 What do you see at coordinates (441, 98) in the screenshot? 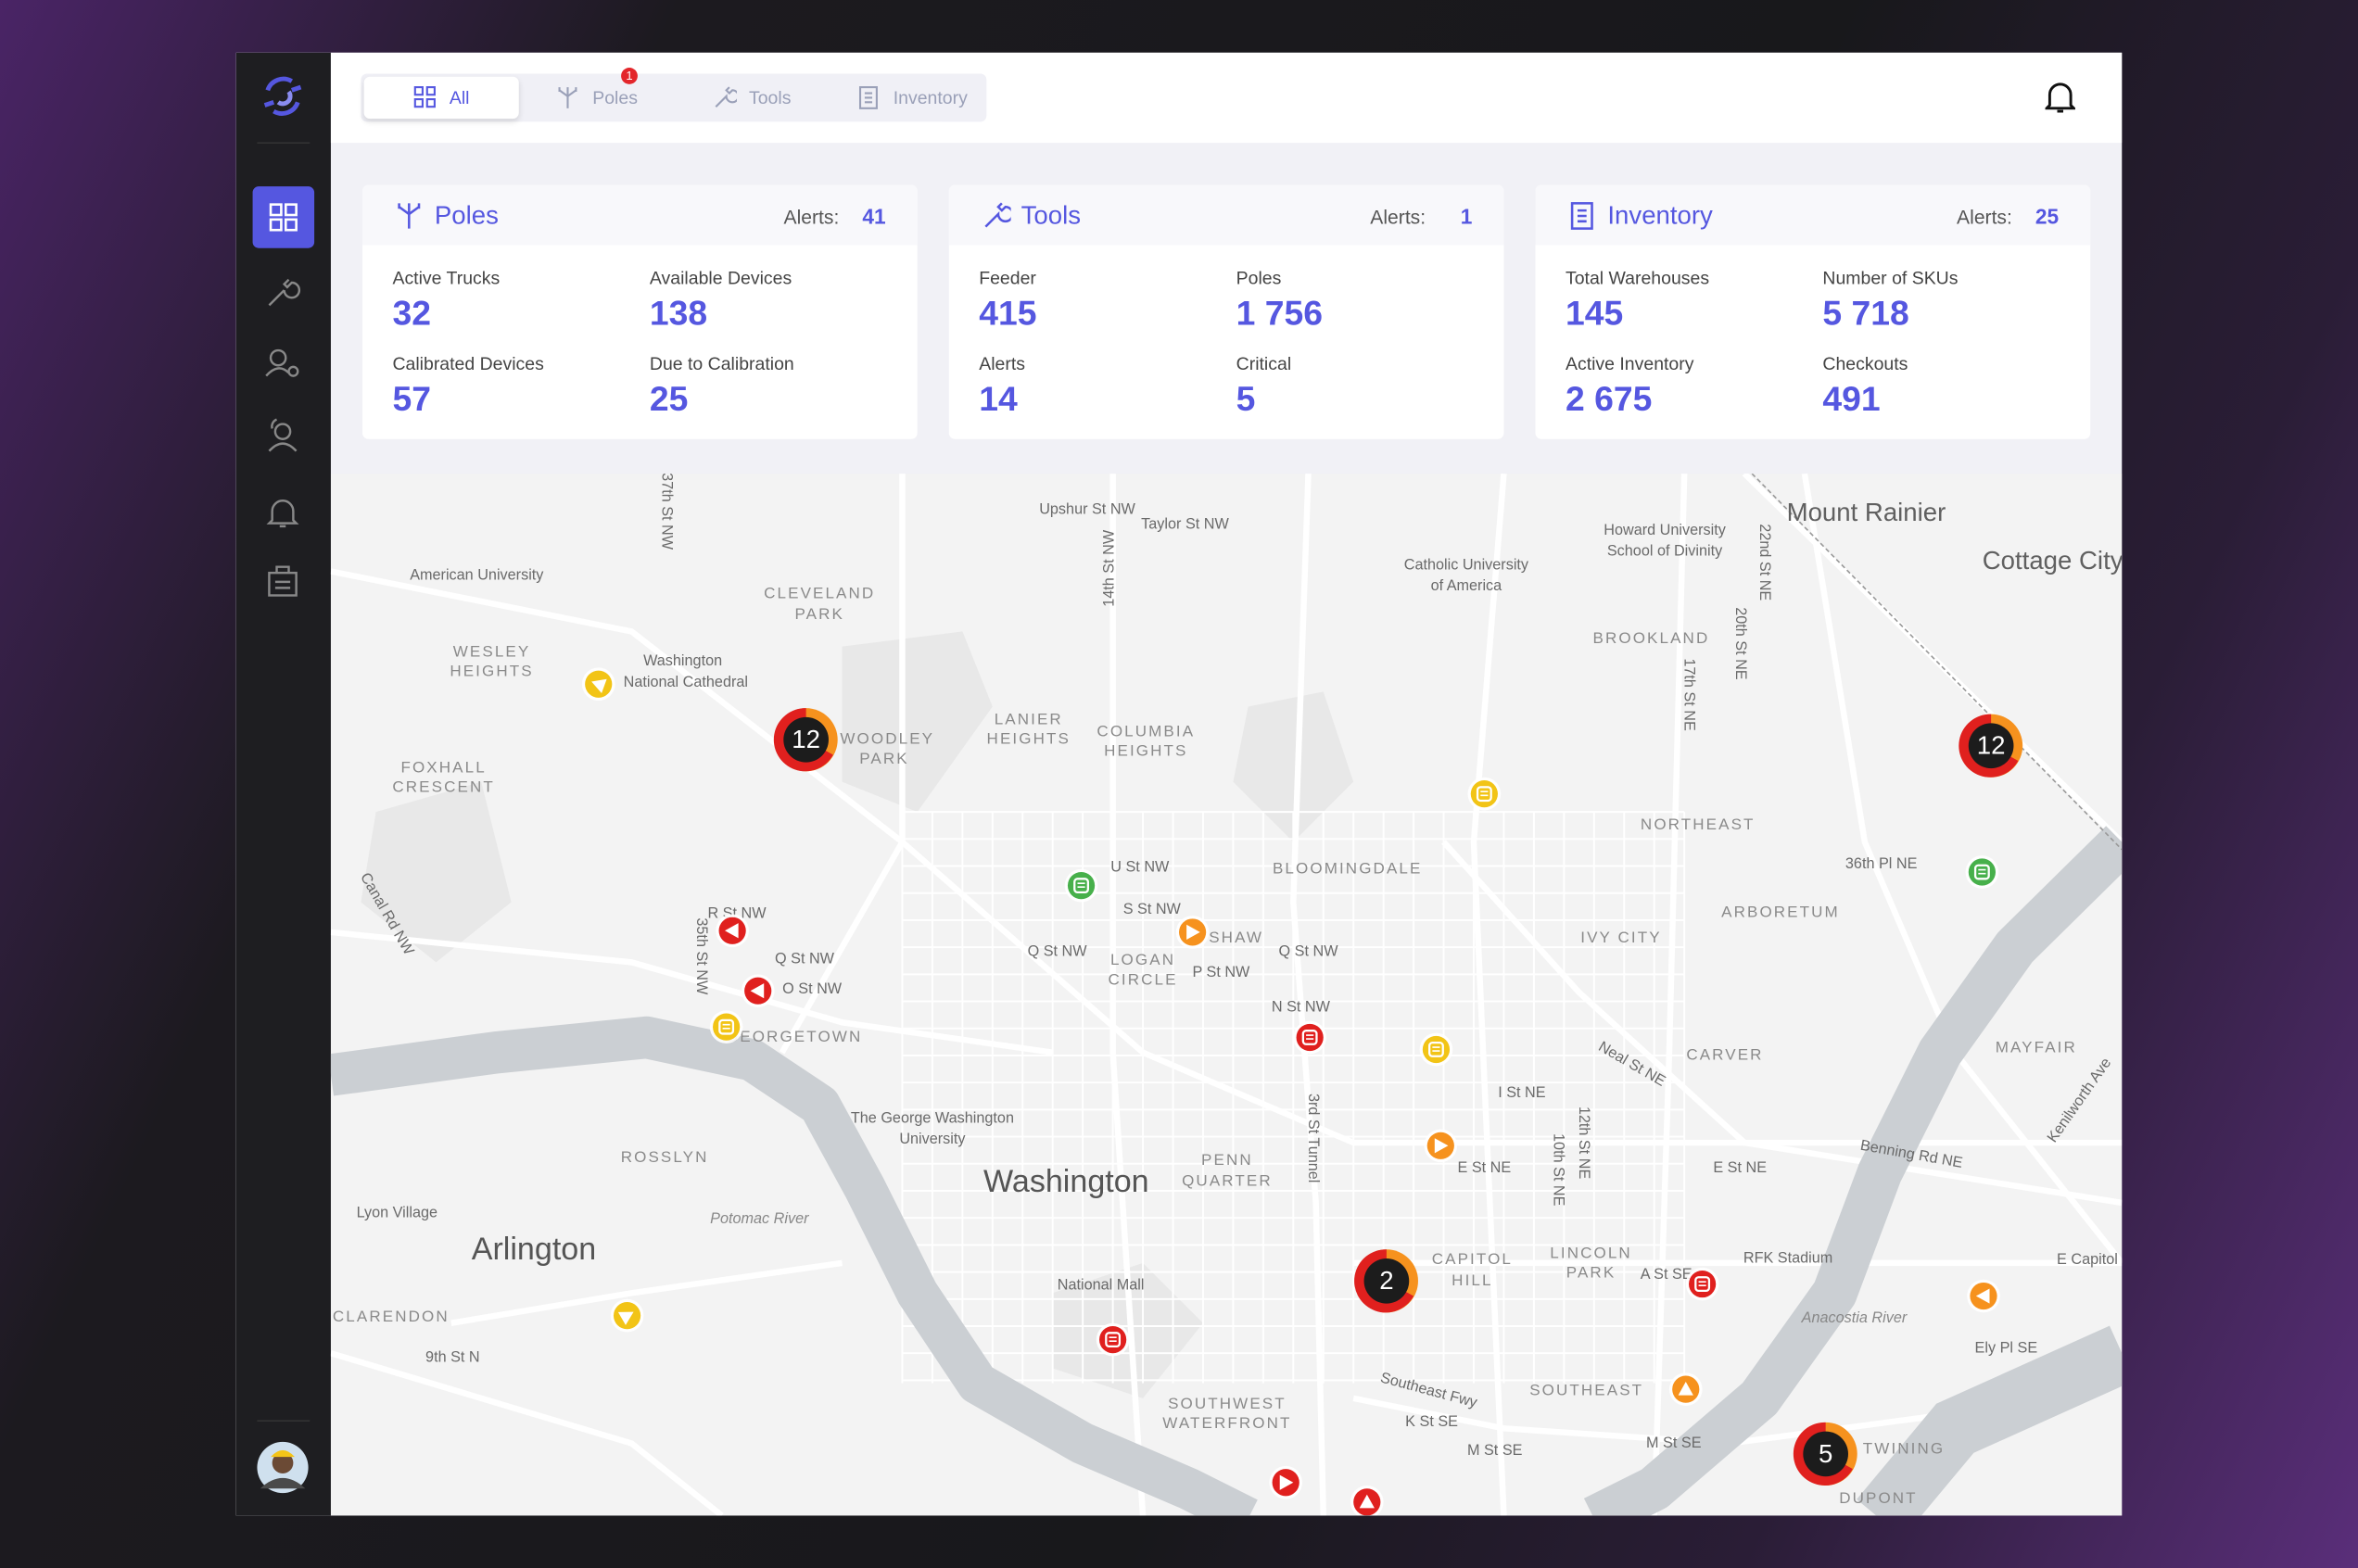
I see `tab: All` at bounding box center [441, 98].